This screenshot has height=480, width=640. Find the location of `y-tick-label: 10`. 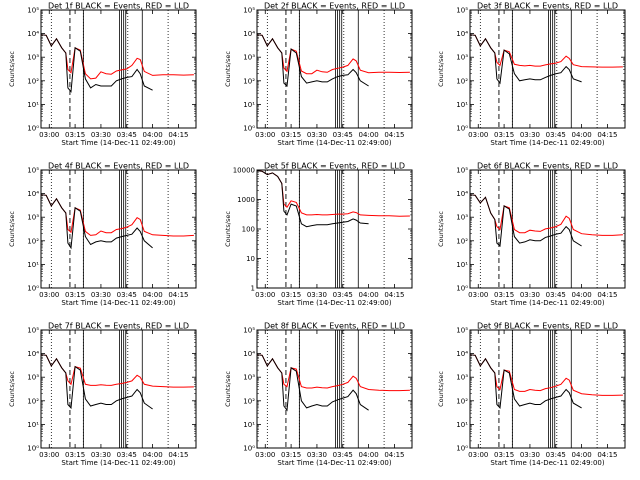

y-tick-label: 10 is located at coordinates (250, 259).